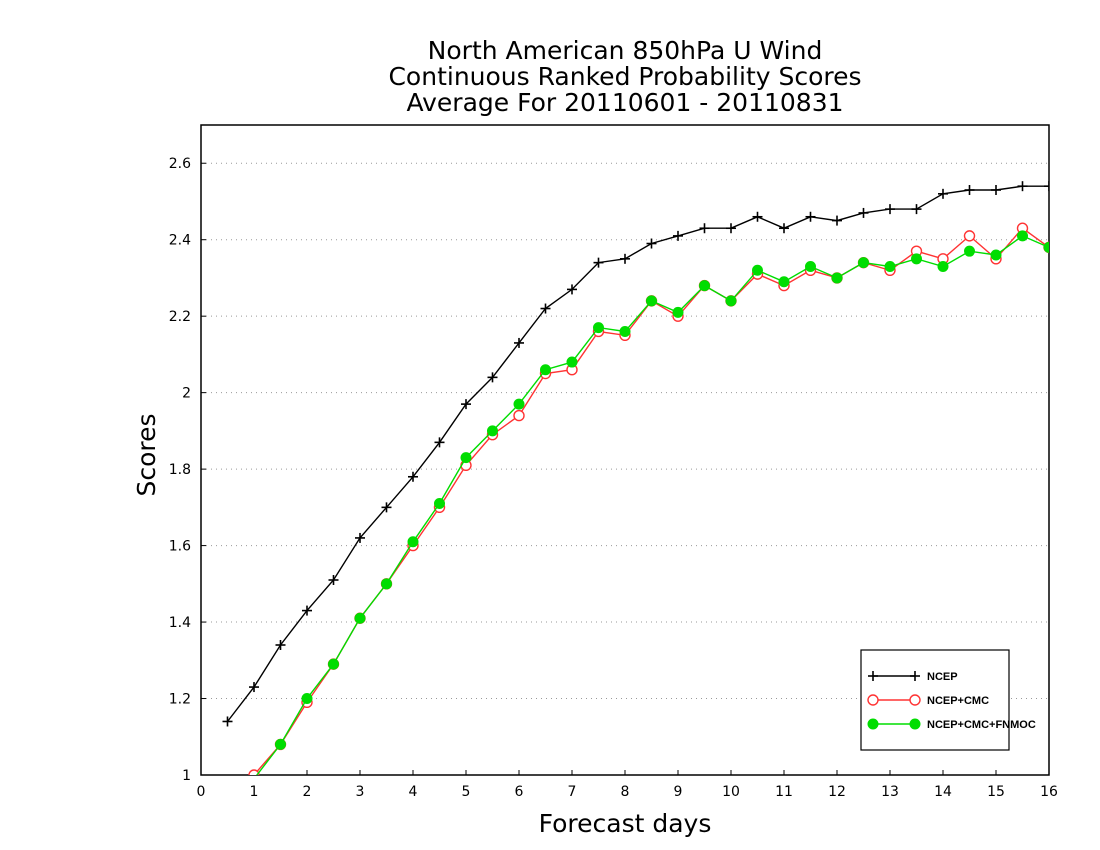 This screenshot has height=850, width=1100. I want to click on y-tick-label: 2, so click(186, 394).